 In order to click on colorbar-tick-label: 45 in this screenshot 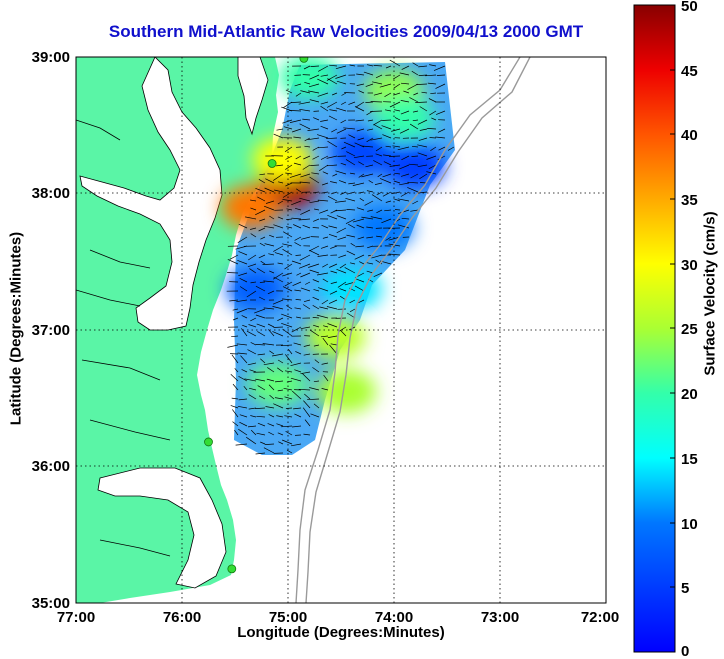, I will do `click(689, 71)`.